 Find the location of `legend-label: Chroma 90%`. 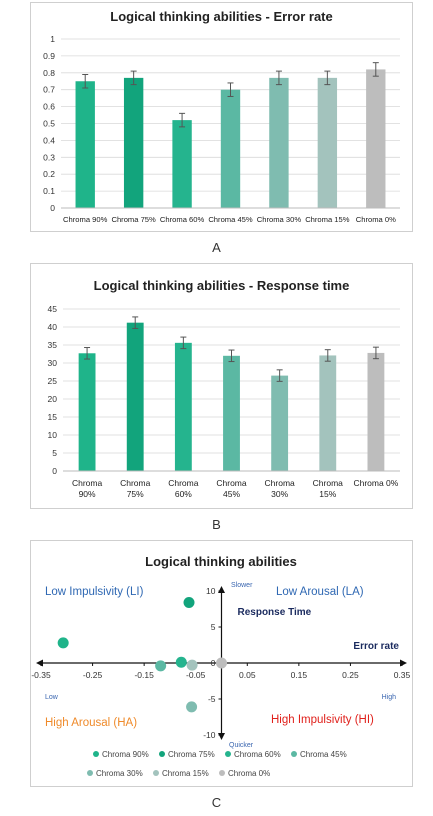

legend-label: Chroma 90% is located at coordinates (125, 754).